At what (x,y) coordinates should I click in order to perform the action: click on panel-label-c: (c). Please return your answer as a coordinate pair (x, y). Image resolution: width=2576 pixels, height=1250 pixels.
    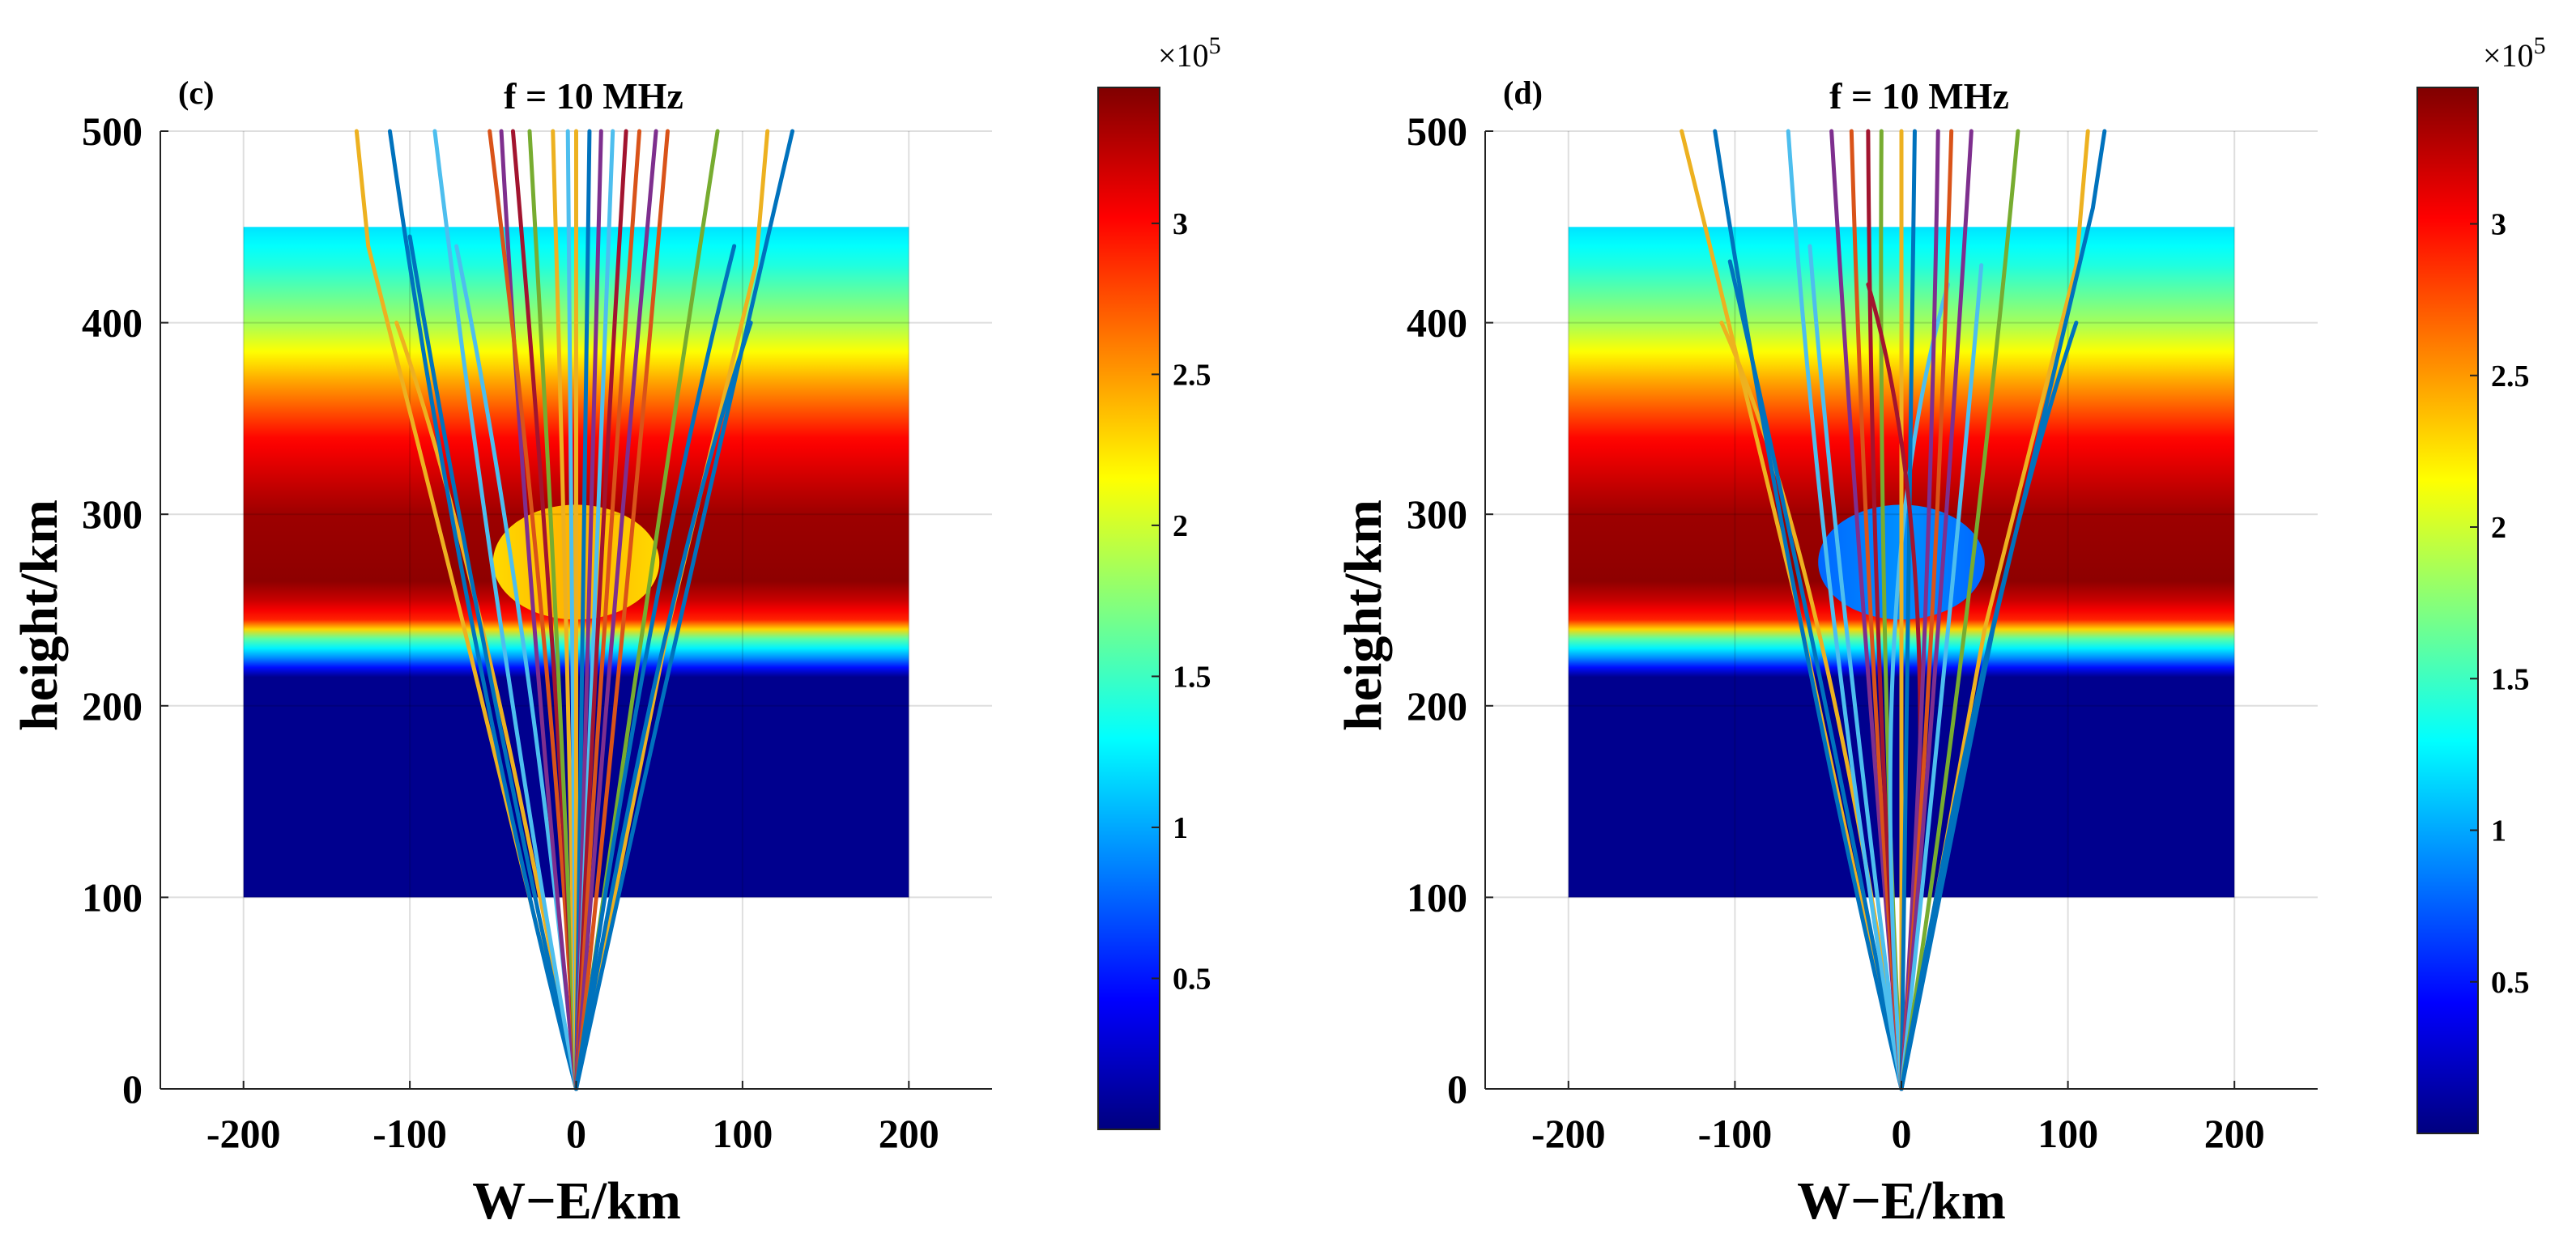
    Looking at the image, I should click on (196, 92).